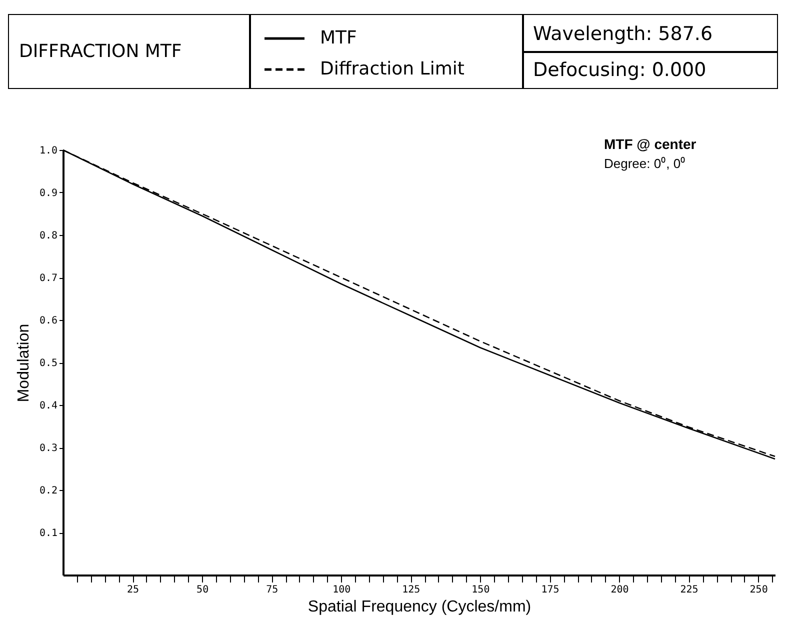 The height and width of the screenshot is (631, 787). I want to click on x-axis-title: Spatial Frequency (Cycles/mm), so click(420, 607).